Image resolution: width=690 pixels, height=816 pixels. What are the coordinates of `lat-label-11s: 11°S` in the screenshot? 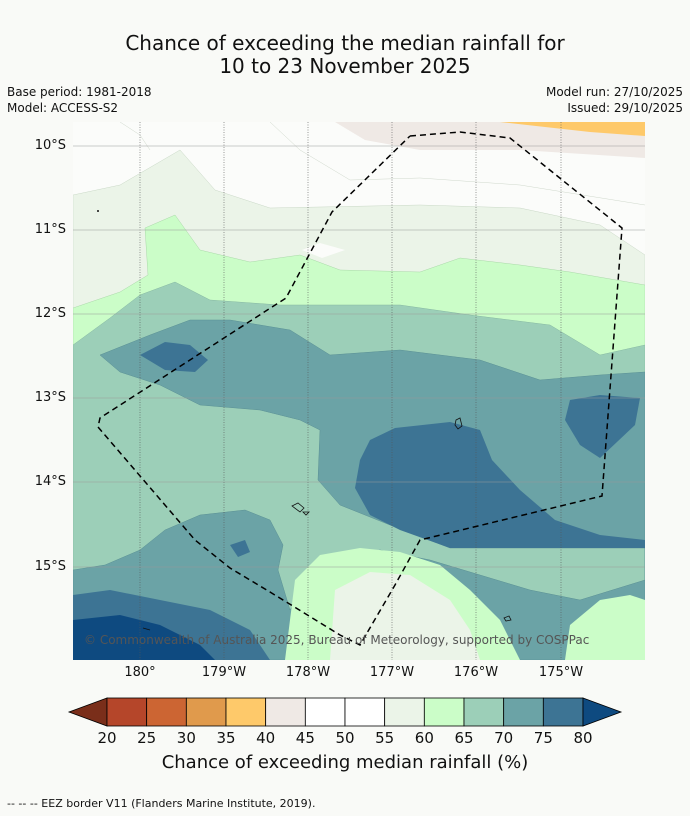 It's located at (50, 229).